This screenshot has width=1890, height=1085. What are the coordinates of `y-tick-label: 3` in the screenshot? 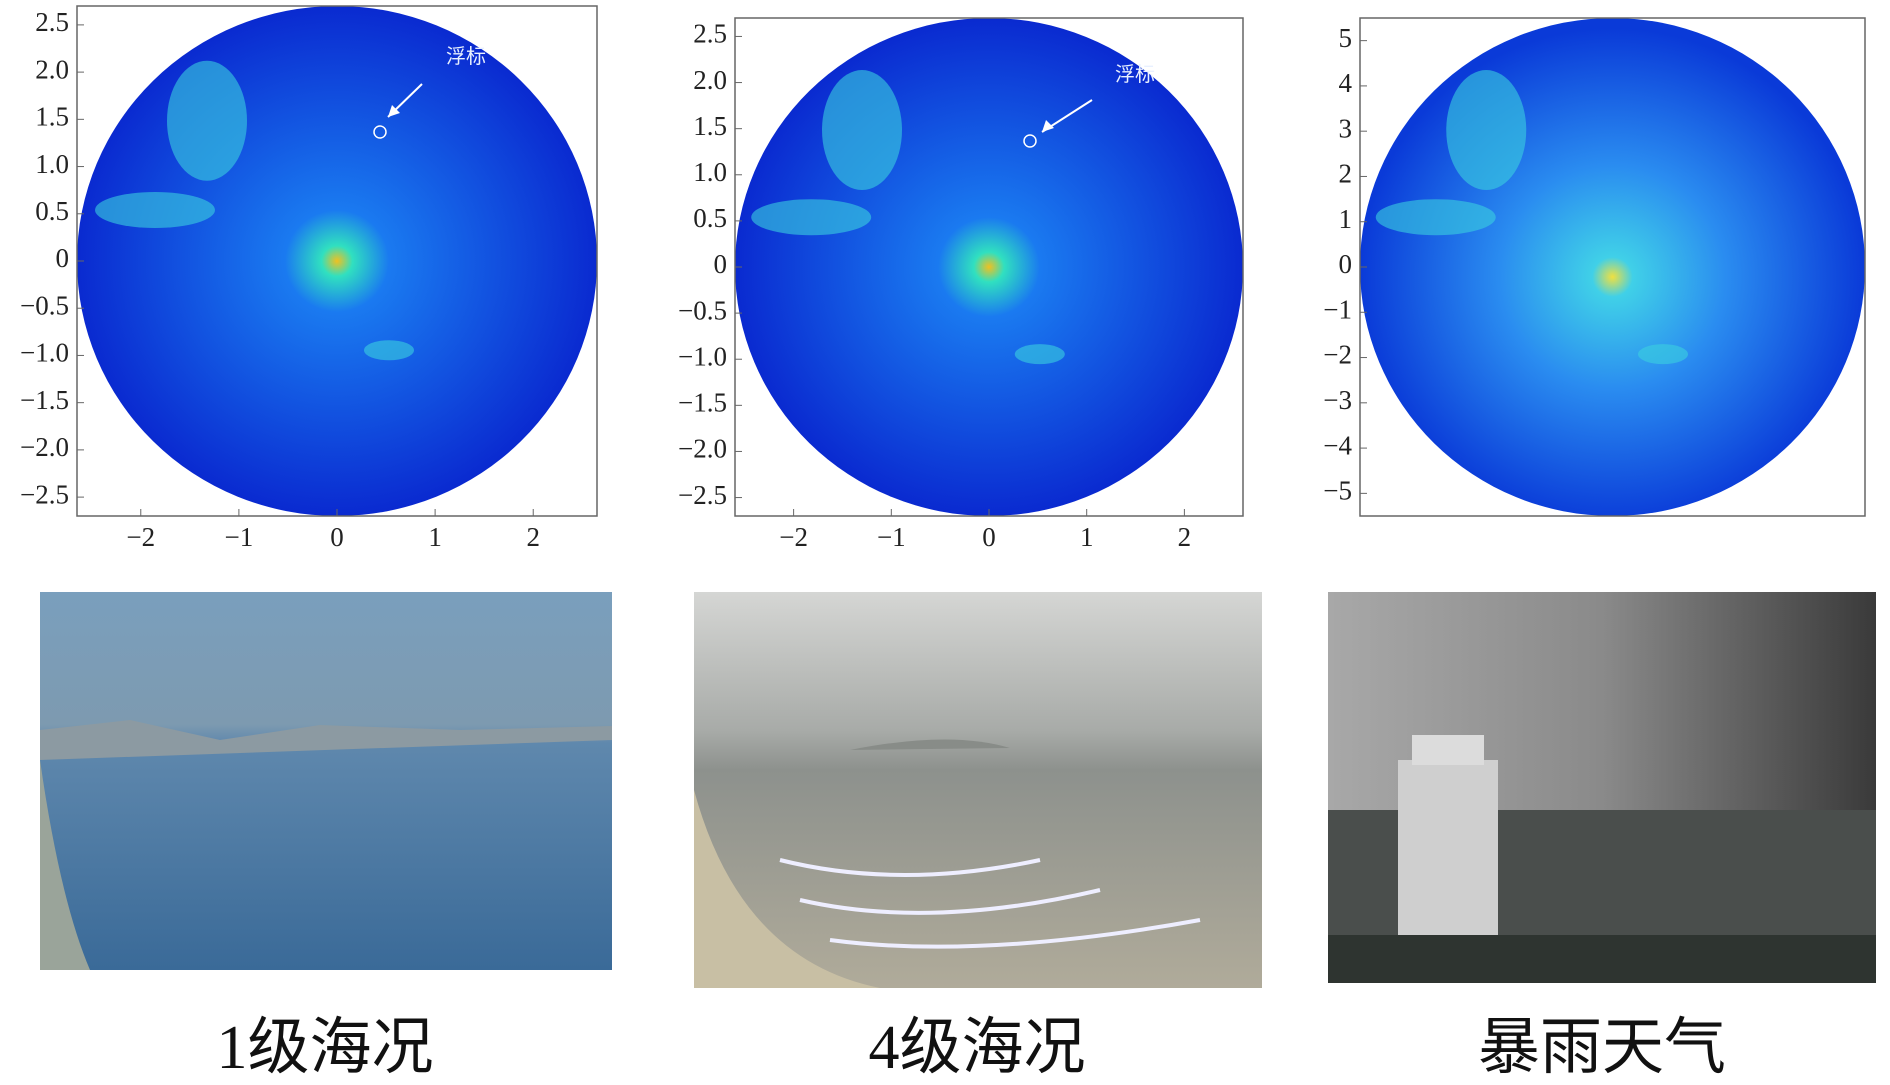 It's located at (1346, 128).